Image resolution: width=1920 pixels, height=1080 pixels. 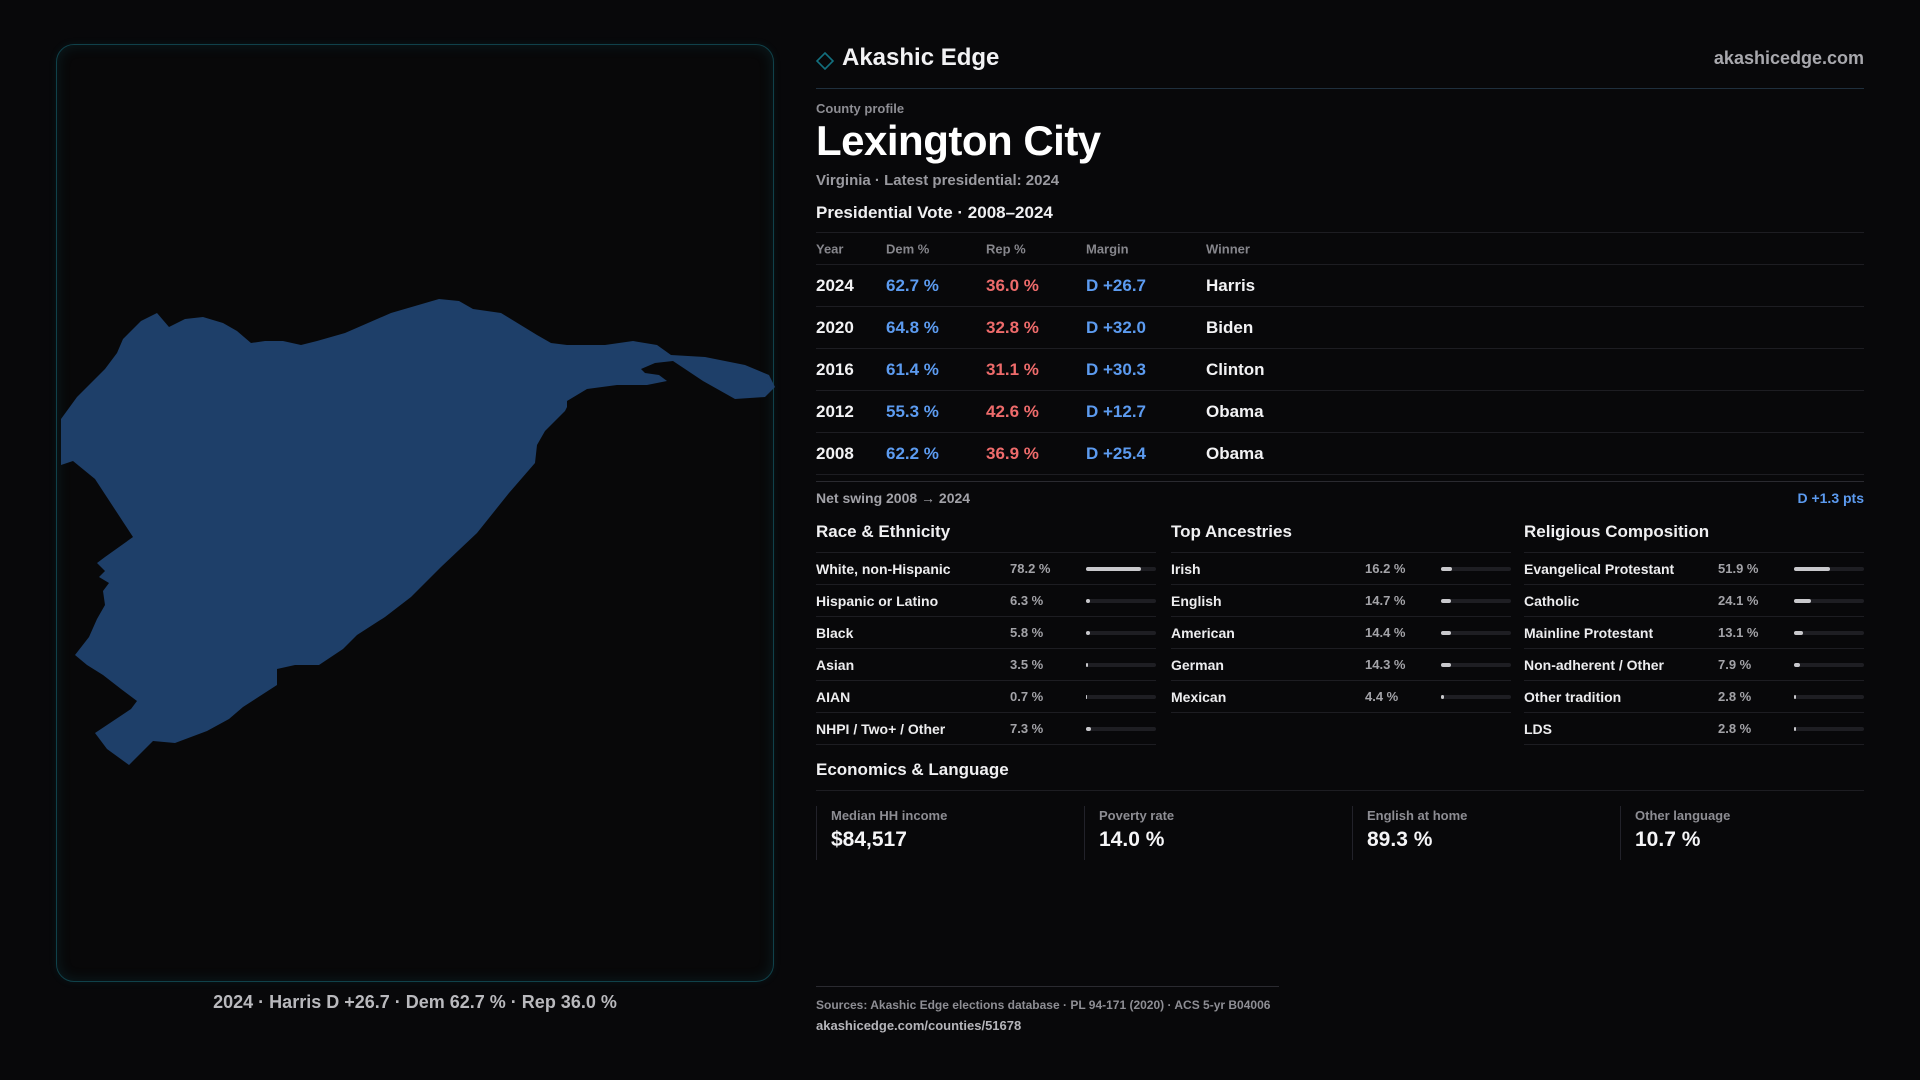 I want to click on cell-rep: 31.1 %, so click(x=1012, y=369).